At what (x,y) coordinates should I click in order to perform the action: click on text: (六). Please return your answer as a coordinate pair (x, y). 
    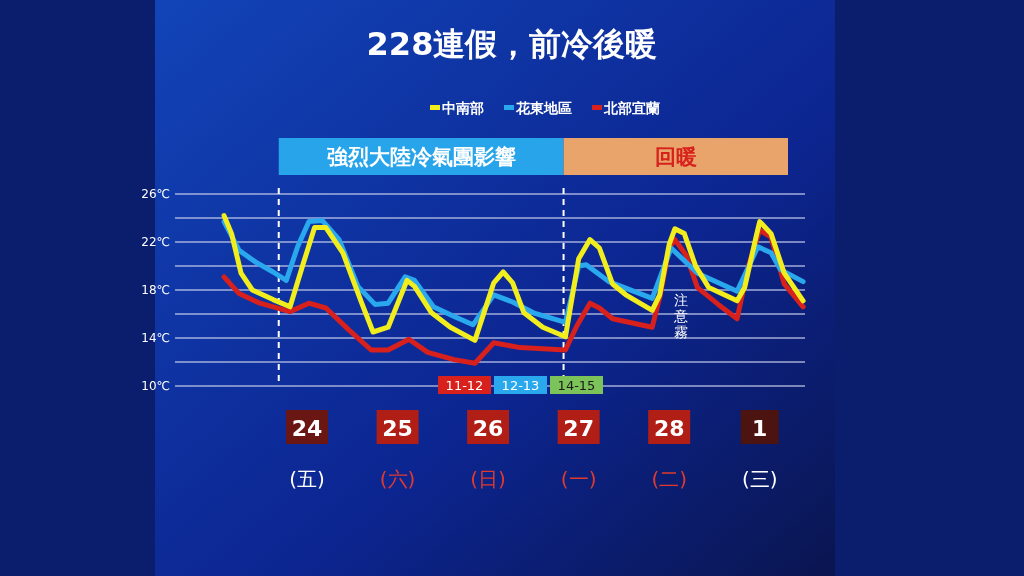
    Looking at the image, I should click on (397, 479).